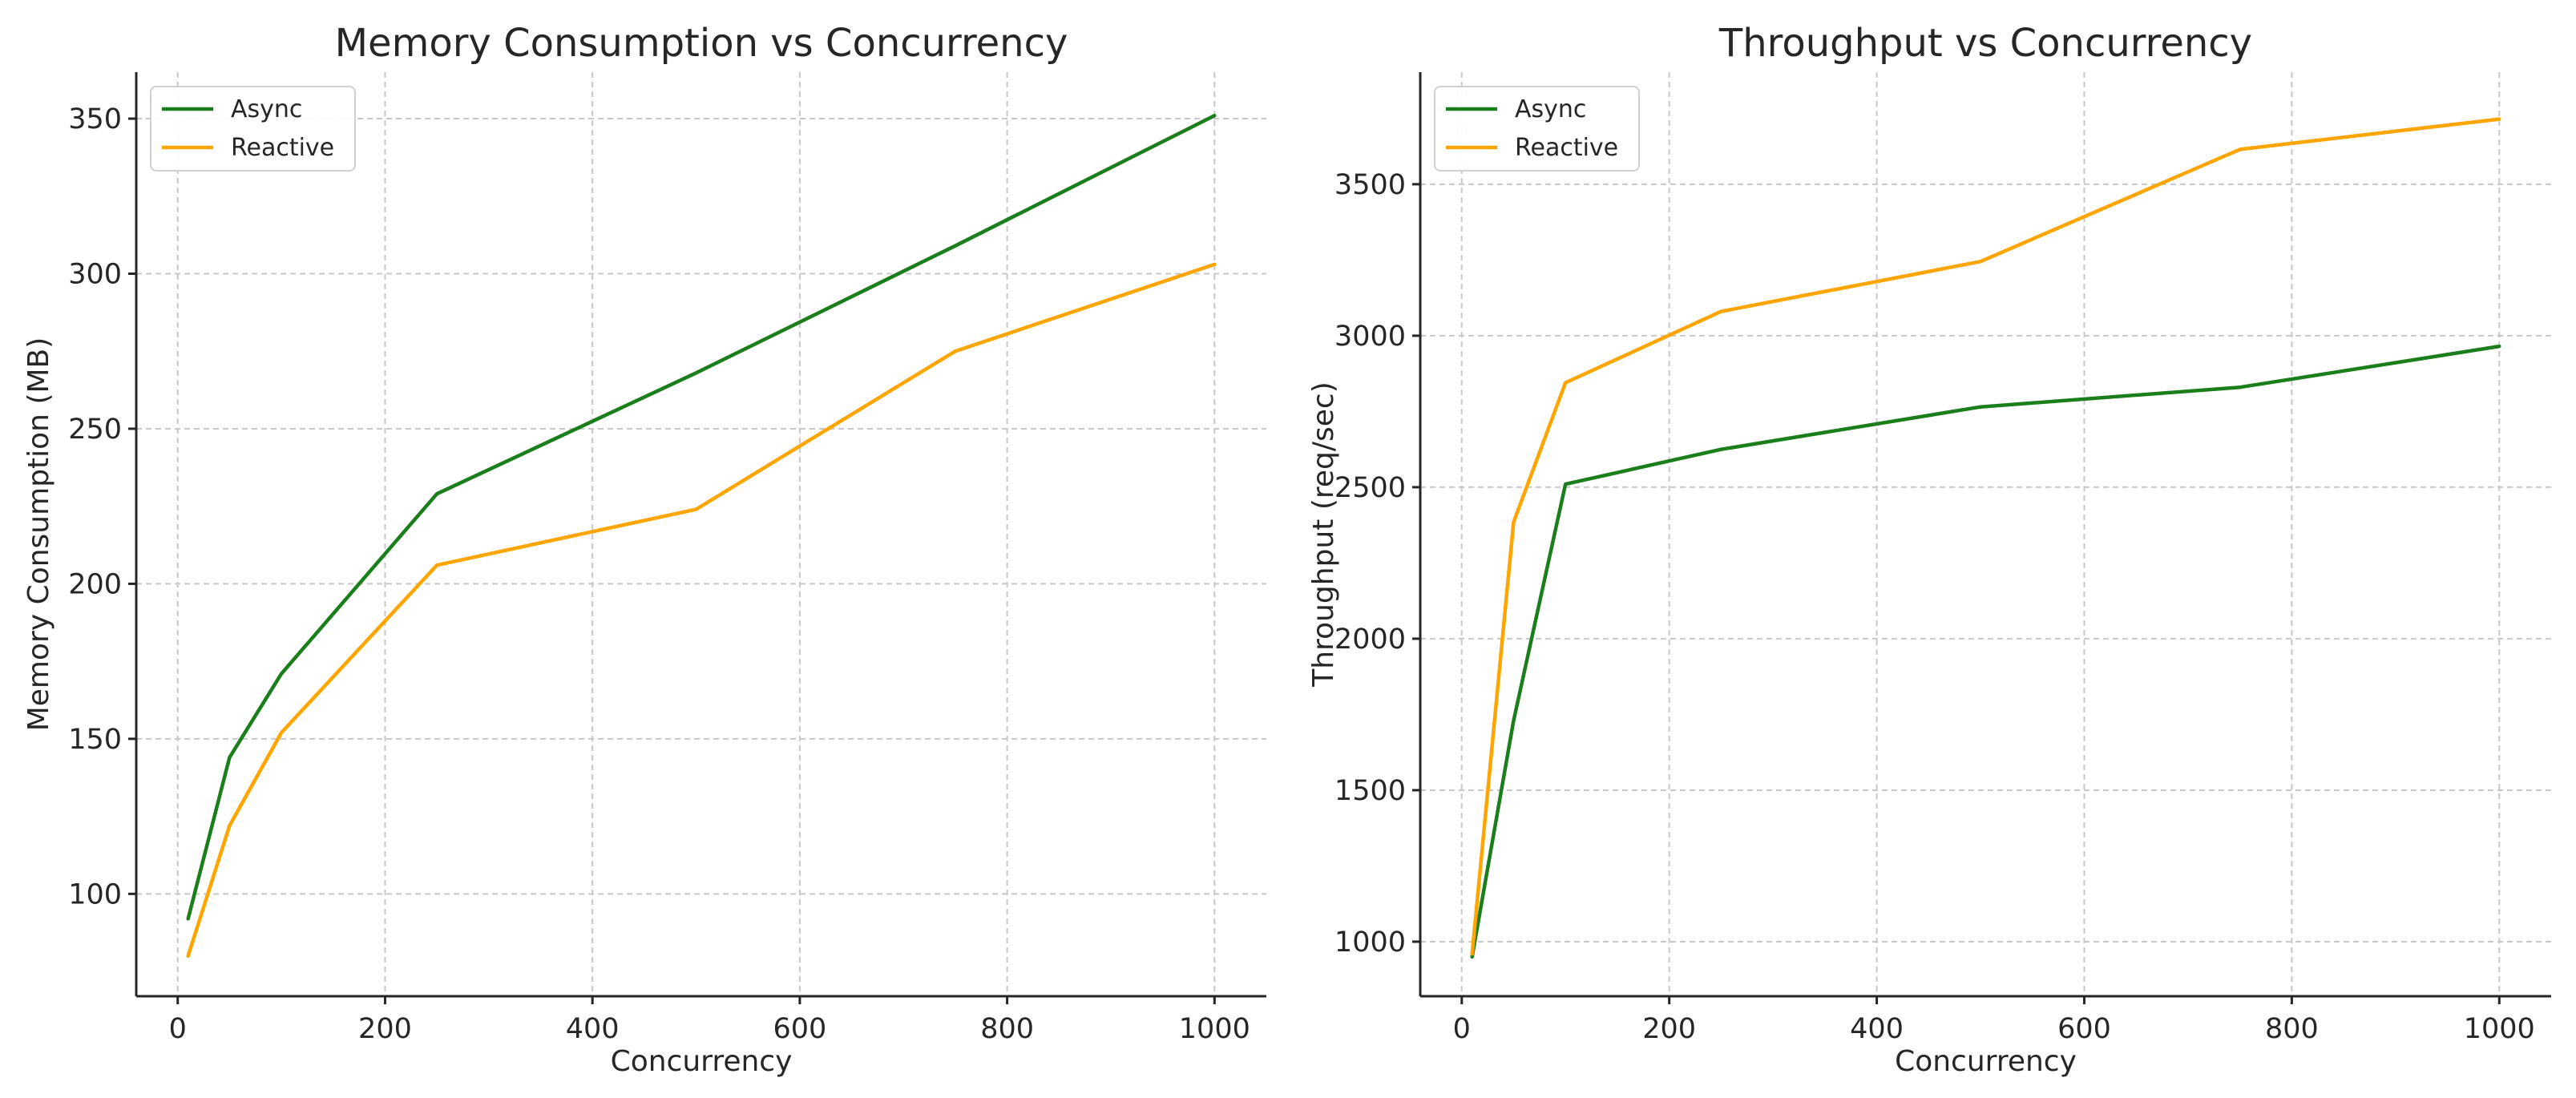  What do you see at coordinates (1985, 43) in the screenshot?
I see `chart-title: Throughput vs Concurrency` at bounding box center [1985, 43].